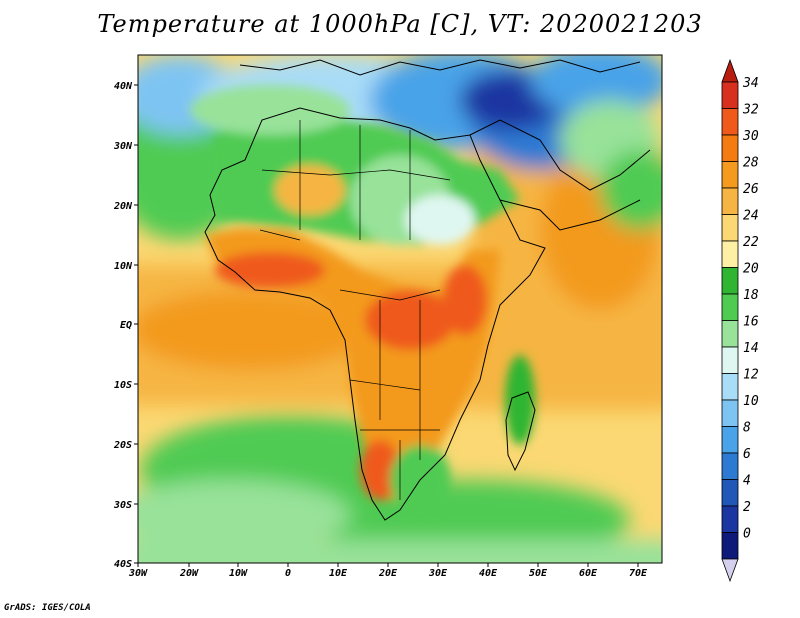 This screenshot has width=800, height=618. I want to click on y-tick-label: 40N, so click(123, 86).